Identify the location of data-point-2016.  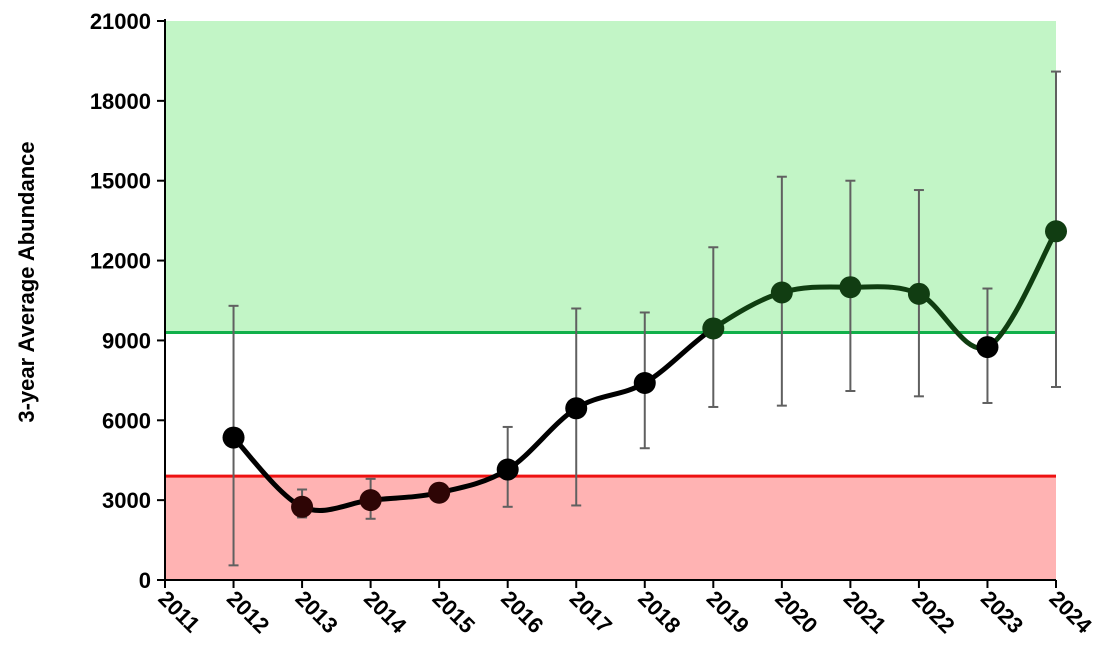
(507, 469).